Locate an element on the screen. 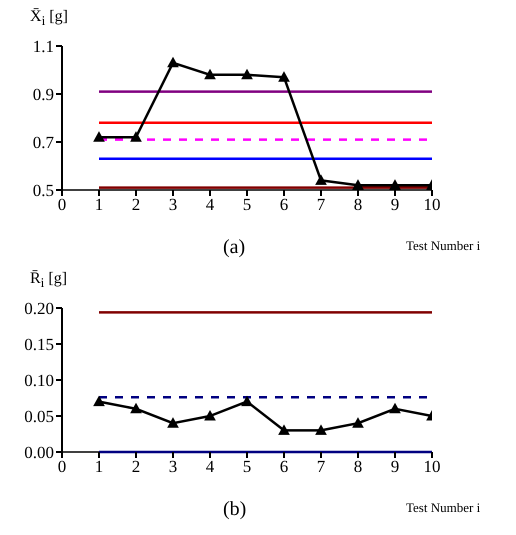  text: (b) is located at coordinates (234, 509).